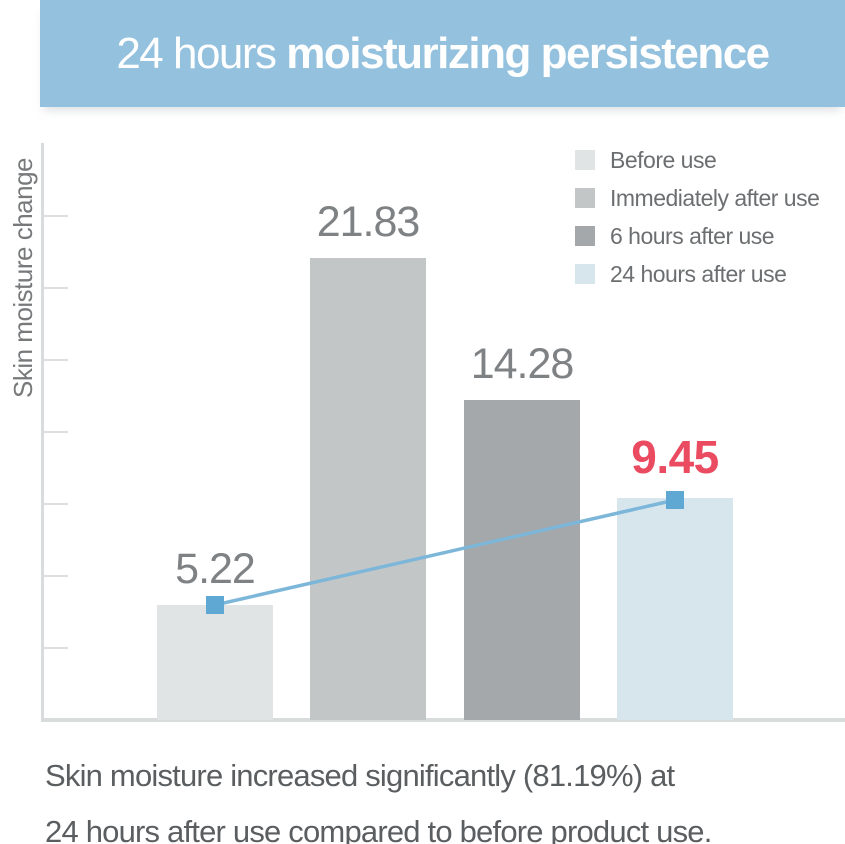 The width and height of the screenshot is (845, 844). What do you see at coordinates (522, 560) in the screenshot?
I see `bar-6-hours-after-use` at bounding box center [522, 560].